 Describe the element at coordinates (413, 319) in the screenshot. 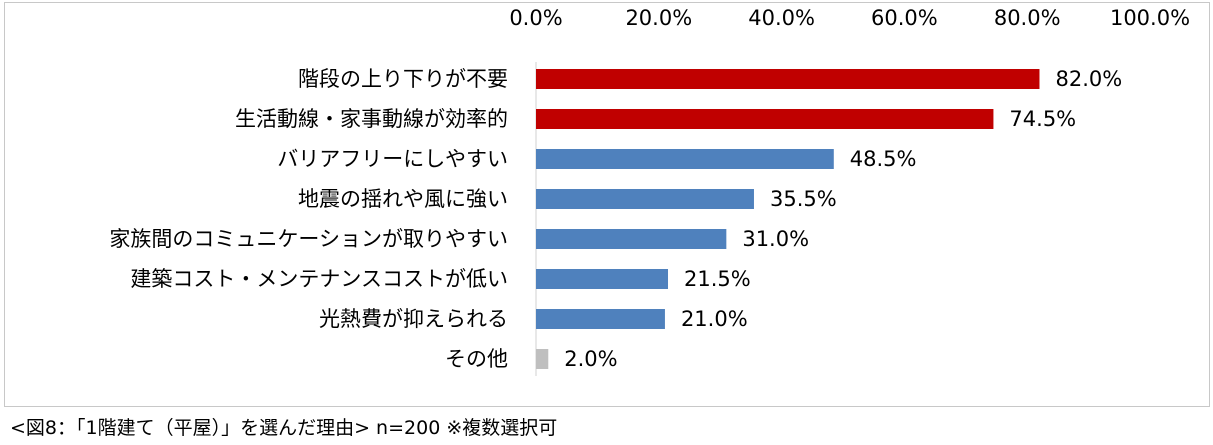

I see `category-label: 光熱費が抑えられる` at that location.